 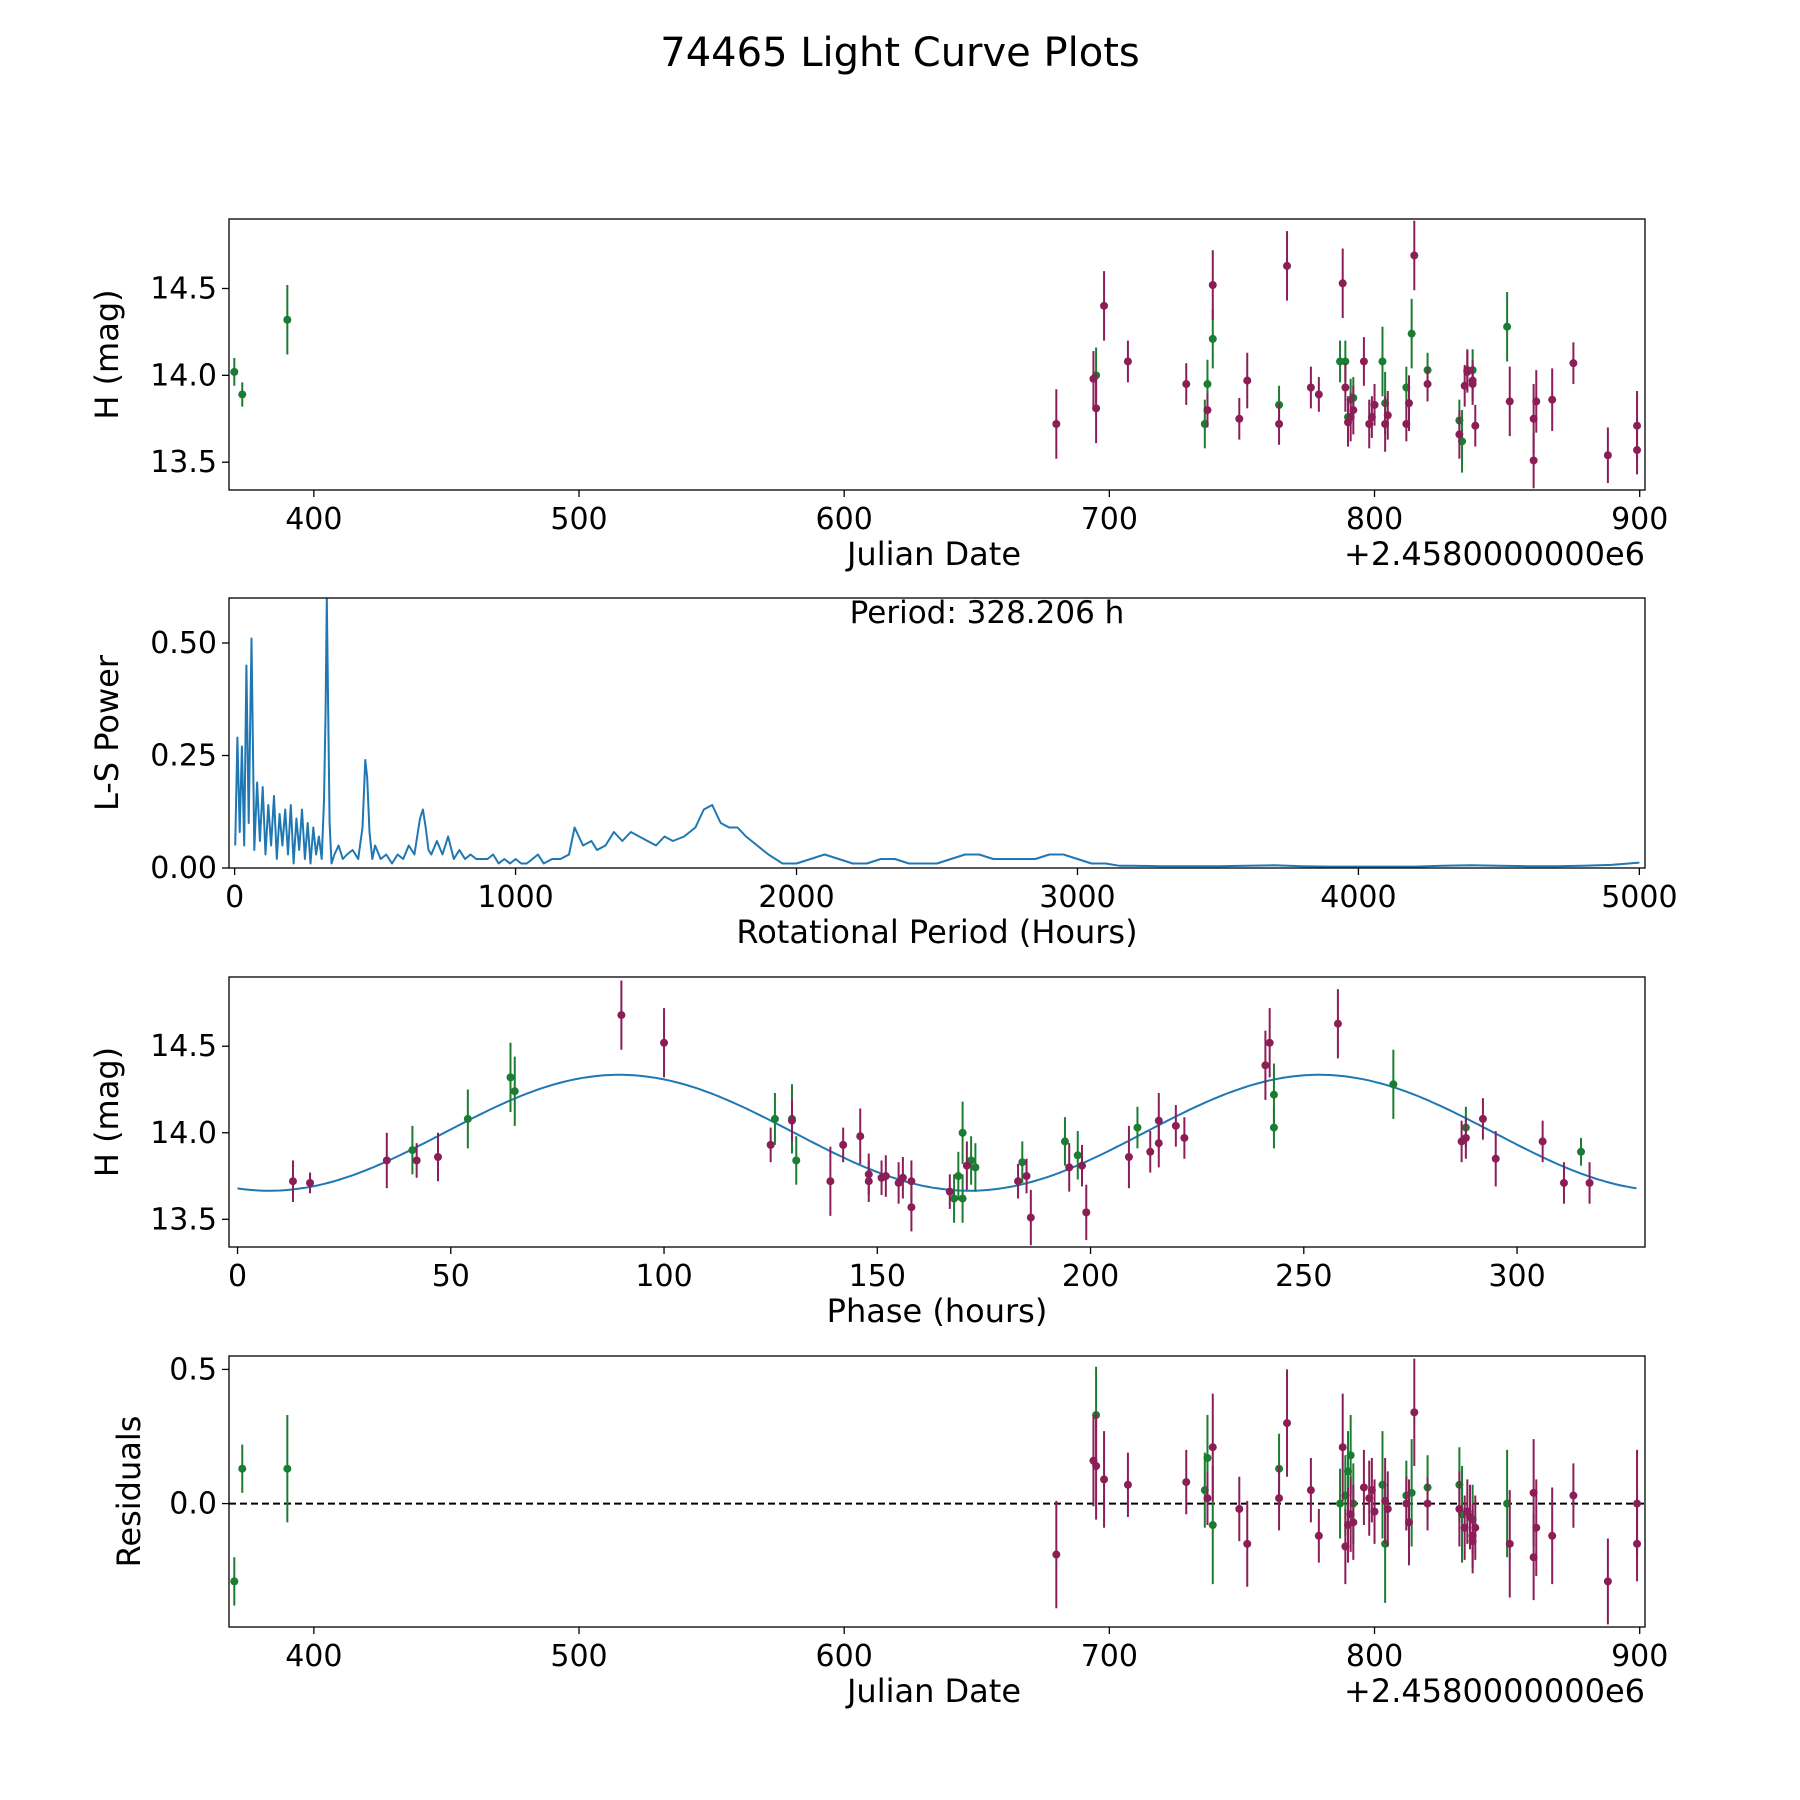 I want to click on x-tick-label: 800, so click(x=1374, y=1656).